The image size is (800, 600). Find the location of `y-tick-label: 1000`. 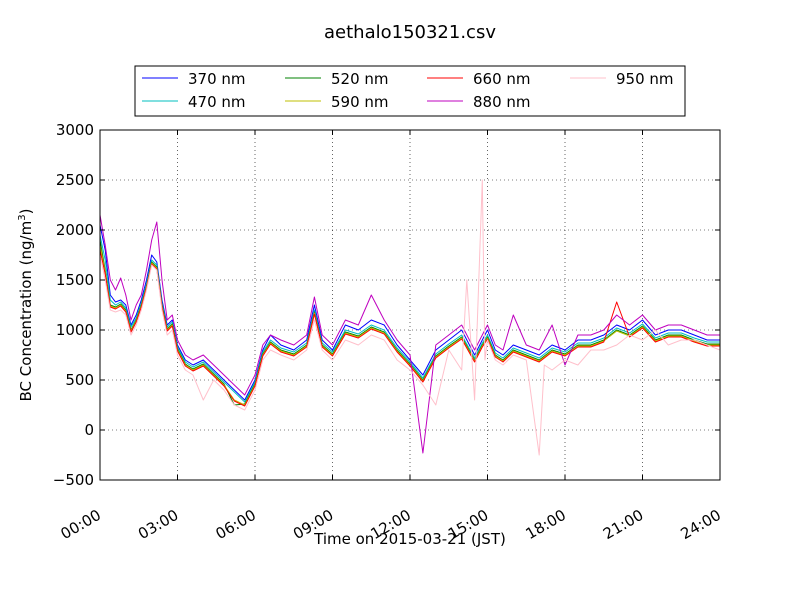

y-tick-label: 1000 is located at coordinates (75, 330).